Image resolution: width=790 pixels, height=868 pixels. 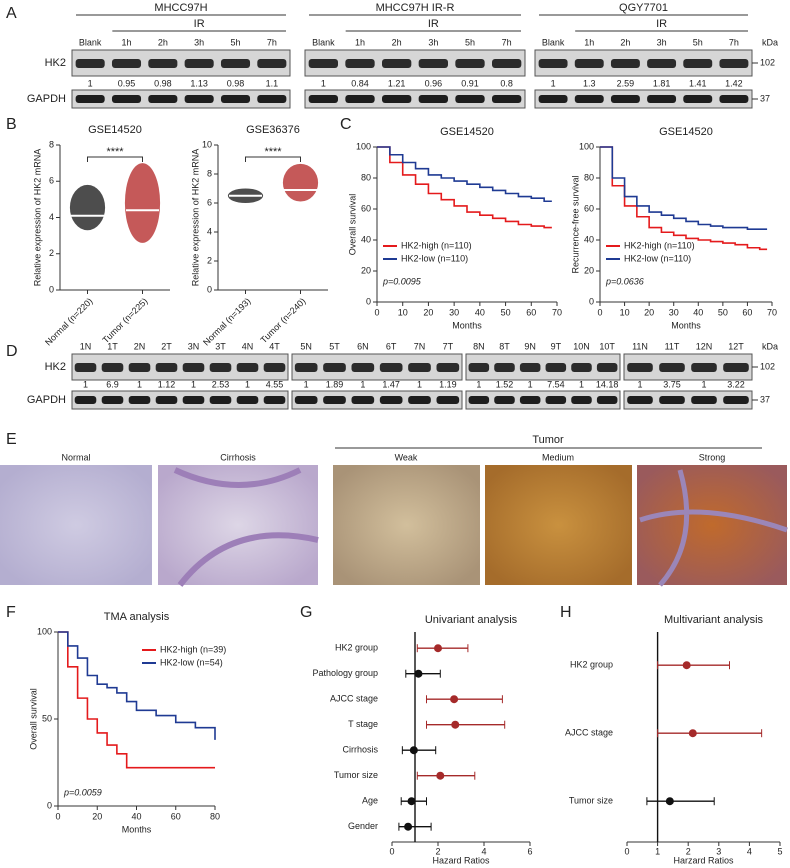 I want to click on row-label: Gender, so click(x=363, y=826).